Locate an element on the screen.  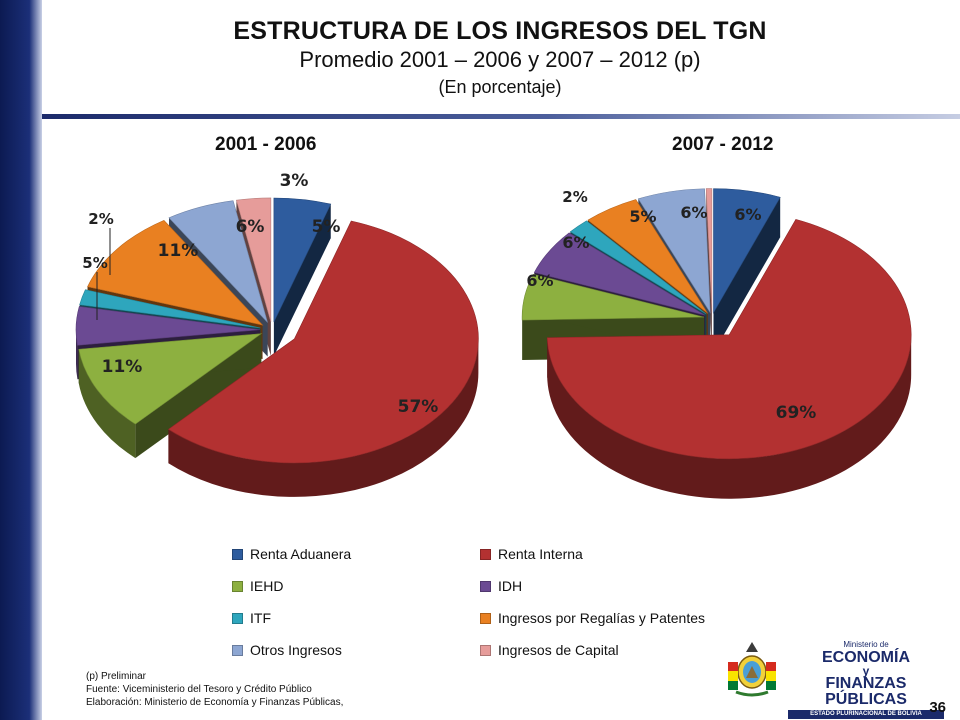
left-chart-title: 2001 - 2006 is located at coordinates (266, 144).